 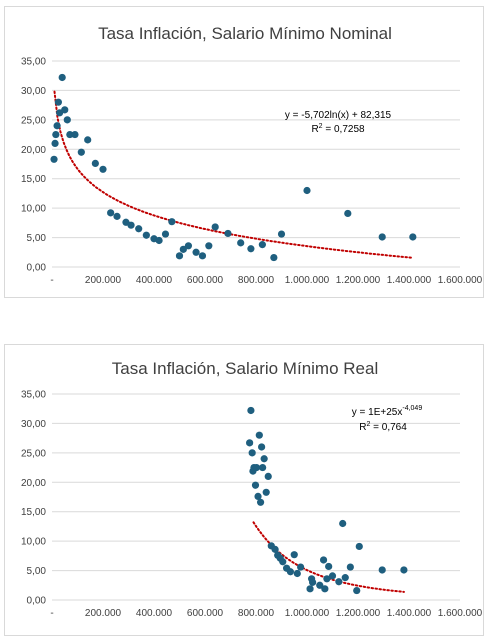 I want to click on trendline-equation: y = 1E+25x-4,049, so click(x=387, y=411).